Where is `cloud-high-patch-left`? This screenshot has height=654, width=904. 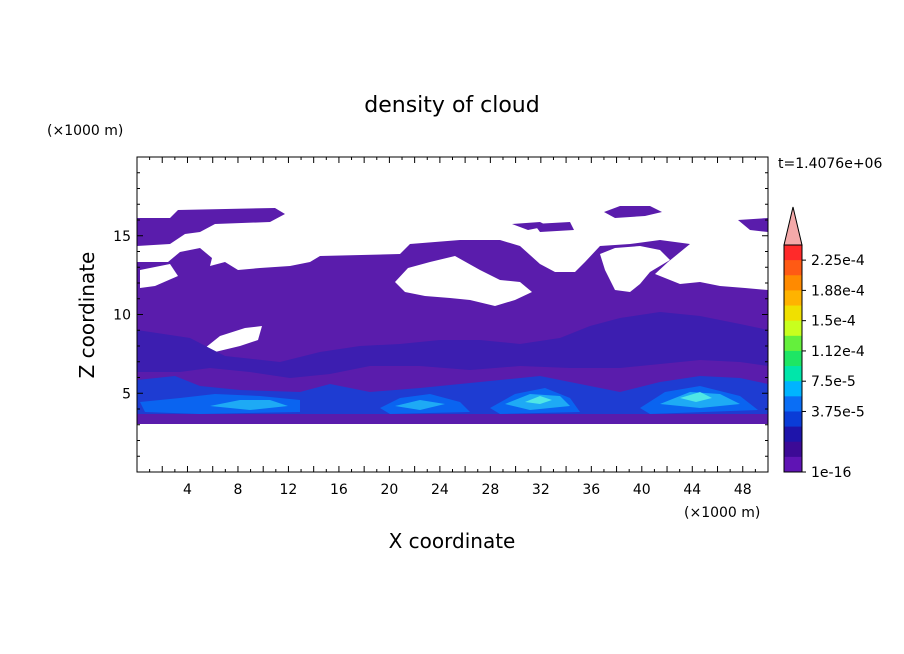 cloud-high-patch-left is located at coordinates (211, 227).